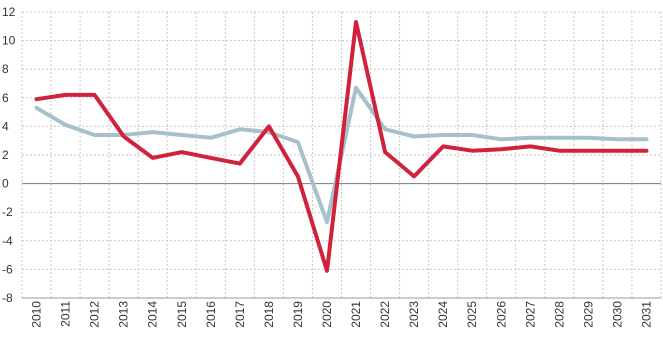 The height and width of the screenshot is (340, 663). Describe the element at coordinates (211, 314) in the screenshot. I see `x-tick-label: 2016` at that location.